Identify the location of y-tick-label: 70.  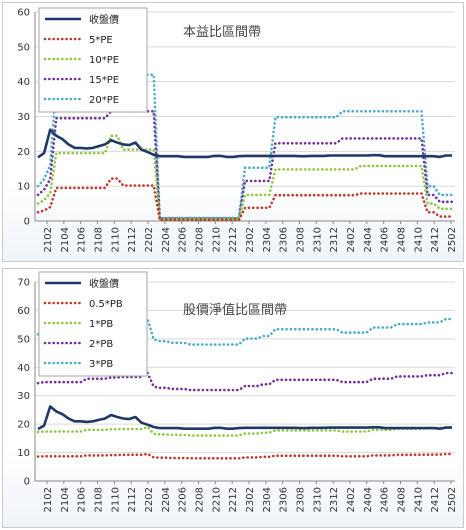
(23, 283).